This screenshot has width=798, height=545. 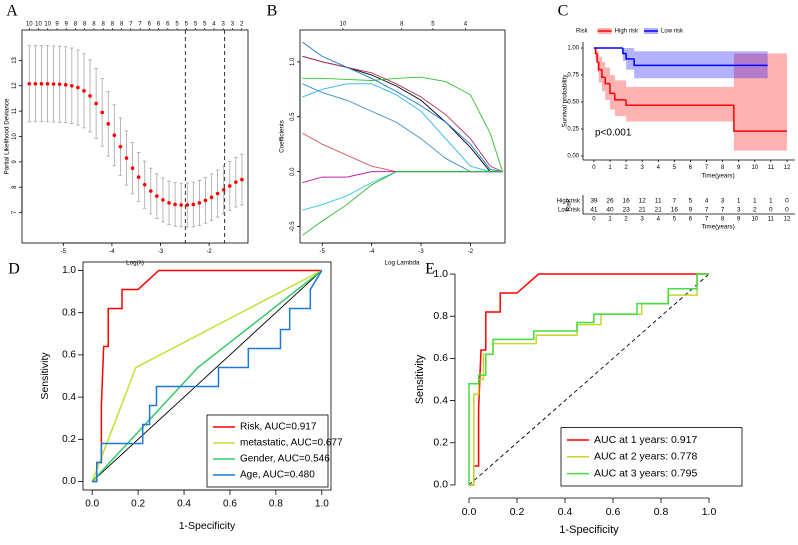 I want to click on x-tick-label: -2, so click(x=209, y=252).